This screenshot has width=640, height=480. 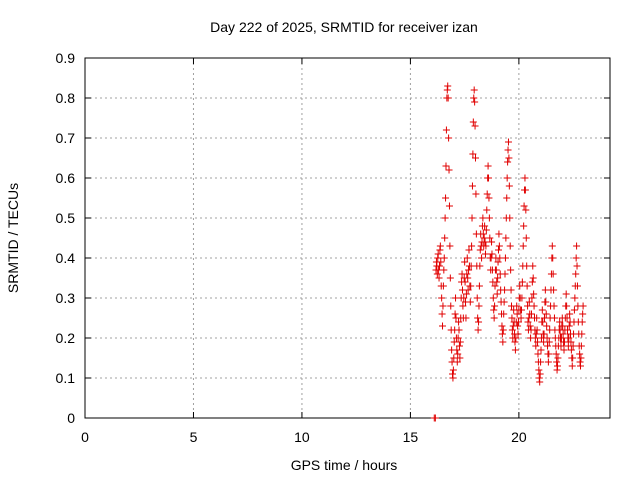 What do you see at coordinates (66, 338) in the screenshot?
I see `y-tick-label: 0.2` at bounding box center [66, 338].